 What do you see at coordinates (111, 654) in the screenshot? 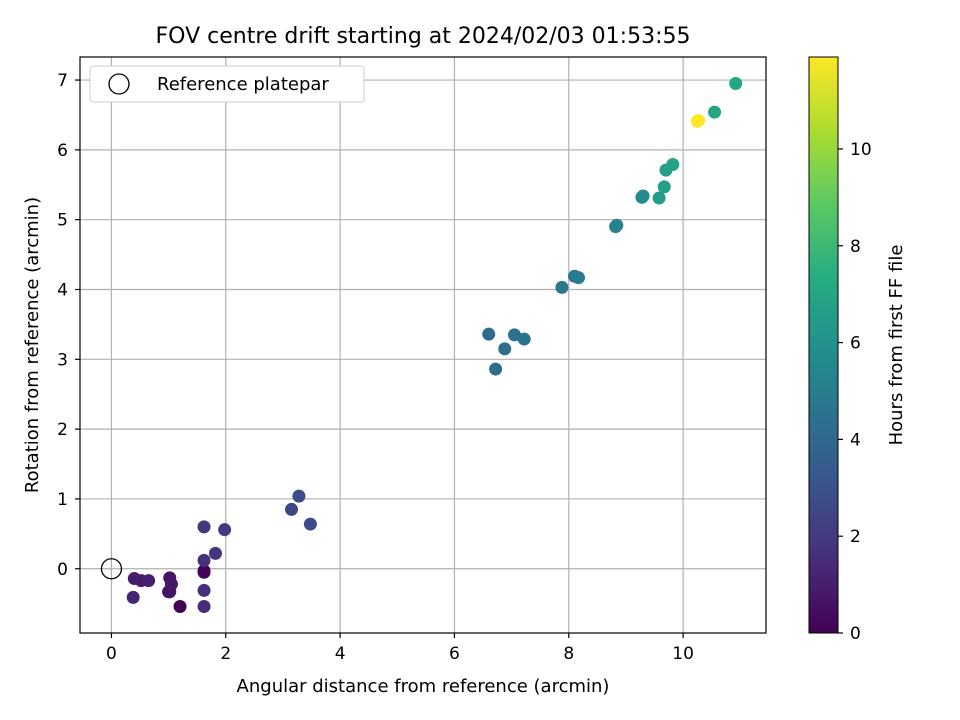
I see `x-tick-label: 0` at bounding box center [111, 654].